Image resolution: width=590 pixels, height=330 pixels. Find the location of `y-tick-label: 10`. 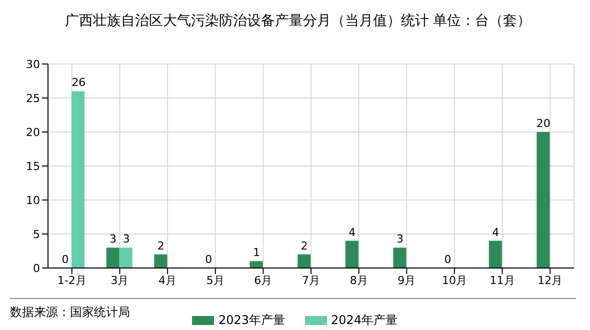

y-tick-label: 10 is located at coordinates (33, 200).